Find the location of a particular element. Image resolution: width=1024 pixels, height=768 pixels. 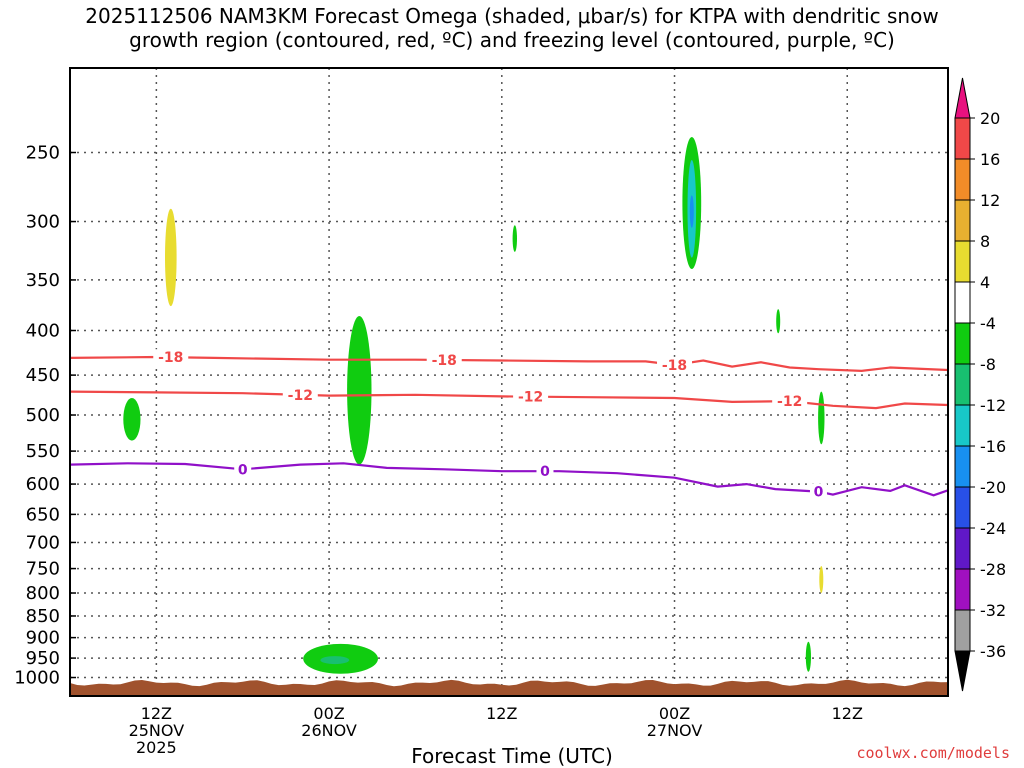

colorbar-label: -36 is located at coordinates (993, 651).